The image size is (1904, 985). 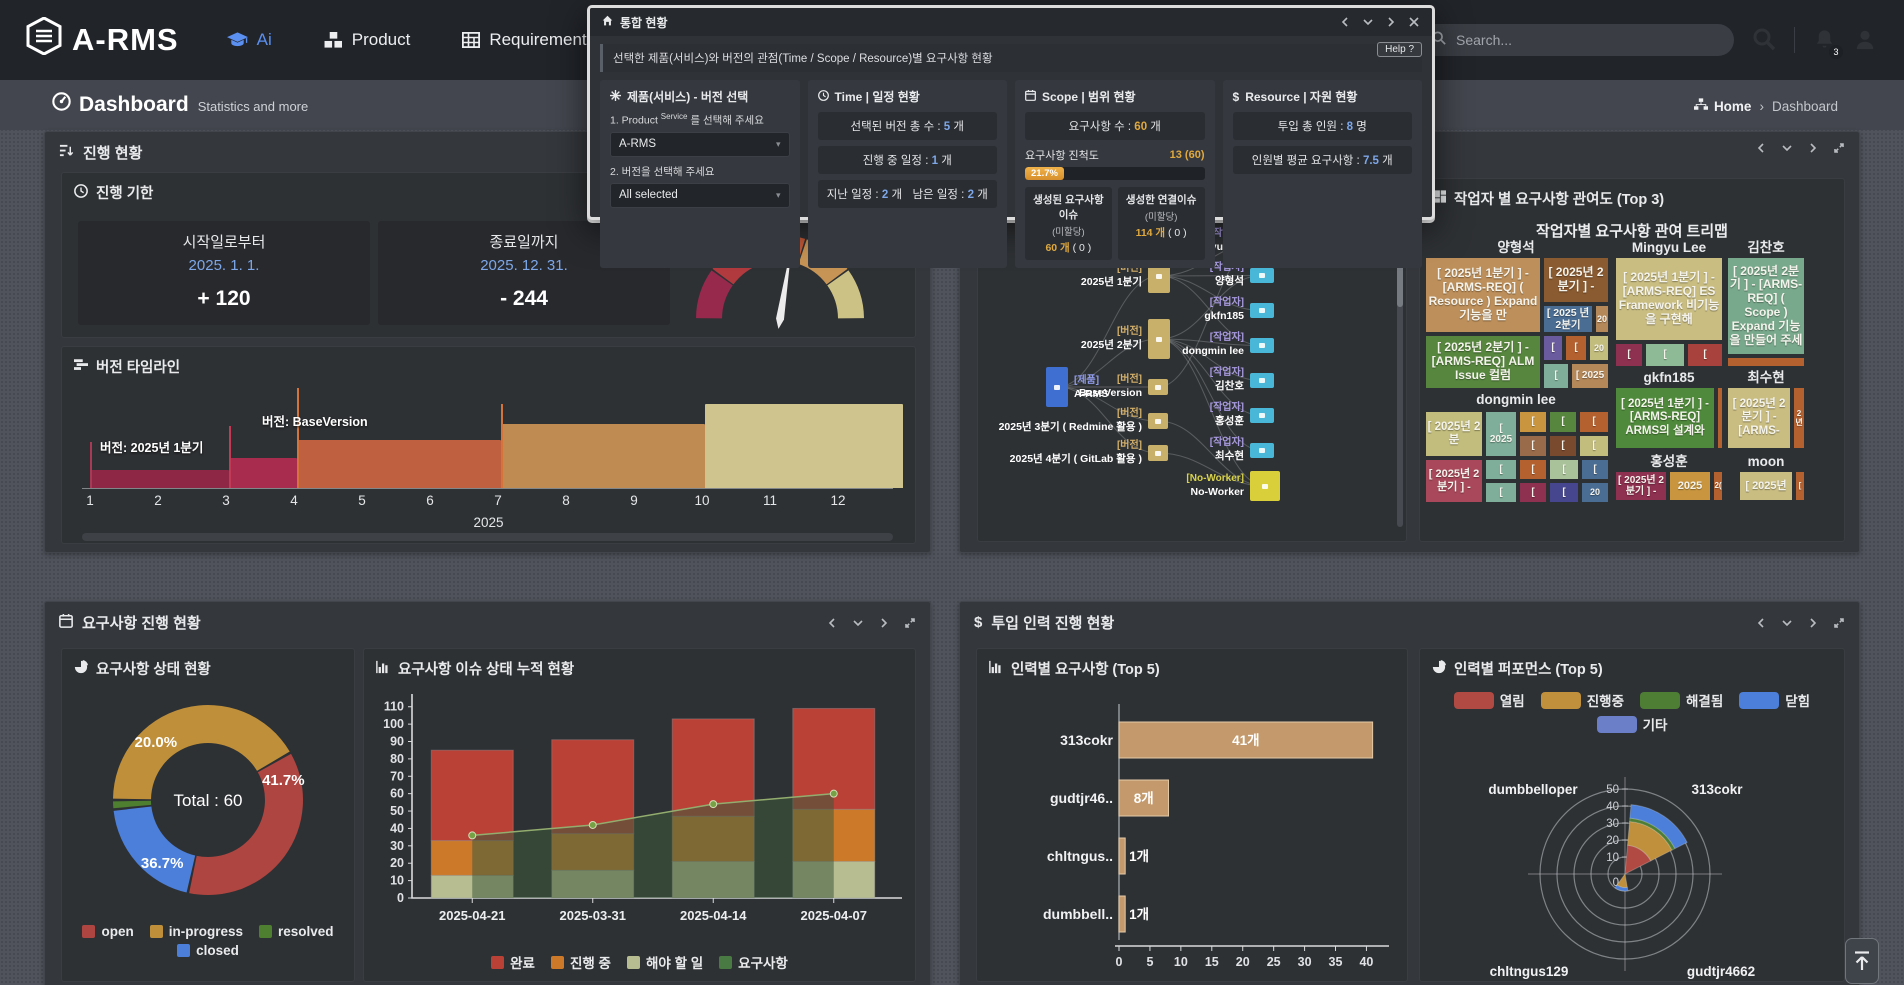 I want to click on nav-item-requirement: Requirement, so click(x=524, y=40).